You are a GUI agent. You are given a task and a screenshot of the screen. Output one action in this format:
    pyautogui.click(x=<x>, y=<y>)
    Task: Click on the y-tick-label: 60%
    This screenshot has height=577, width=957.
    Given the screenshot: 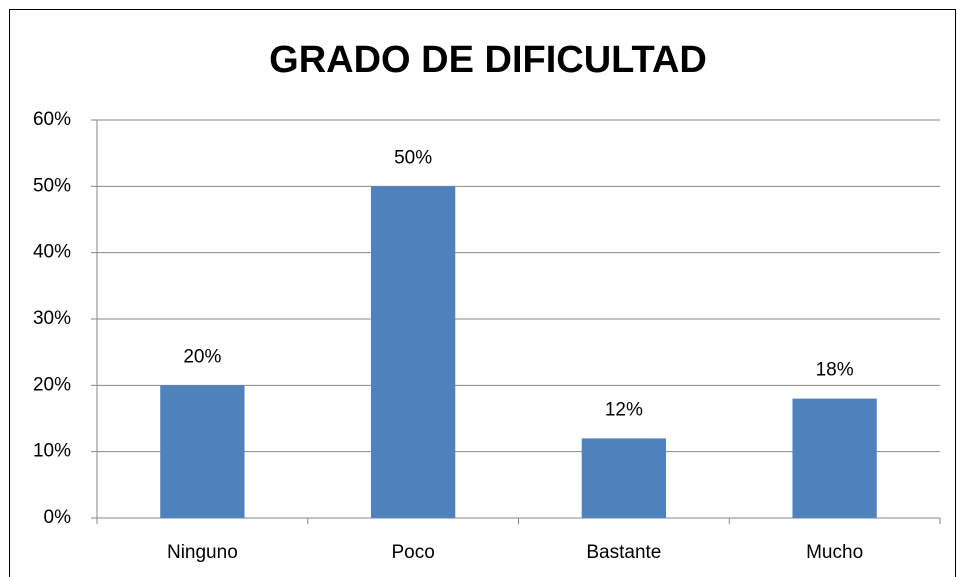 What is the action you would take?
    pyautogui.click(x=52, y=119)
    